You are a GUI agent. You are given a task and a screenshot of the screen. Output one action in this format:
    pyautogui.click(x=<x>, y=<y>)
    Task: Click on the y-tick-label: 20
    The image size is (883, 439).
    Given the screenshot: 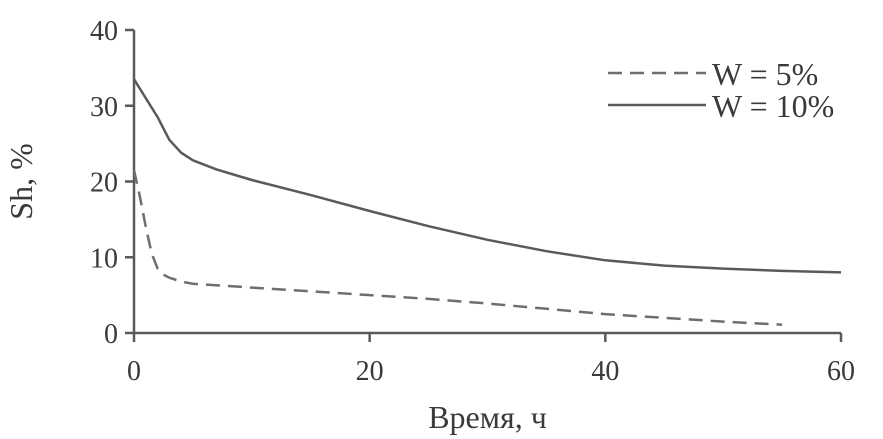 What is the action you would take?
    pyautogui.click(x=104, y=183)
    